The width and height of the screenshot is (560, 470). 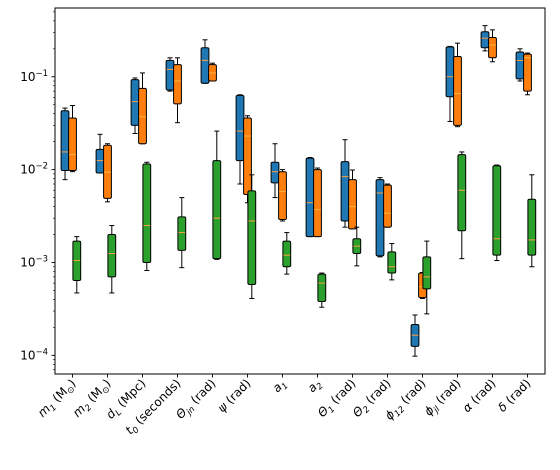 What do you see at coordinates (41, 74) in the screenshot?
I see `y-tick-exponent: −1` at bounding box center [41, 74].